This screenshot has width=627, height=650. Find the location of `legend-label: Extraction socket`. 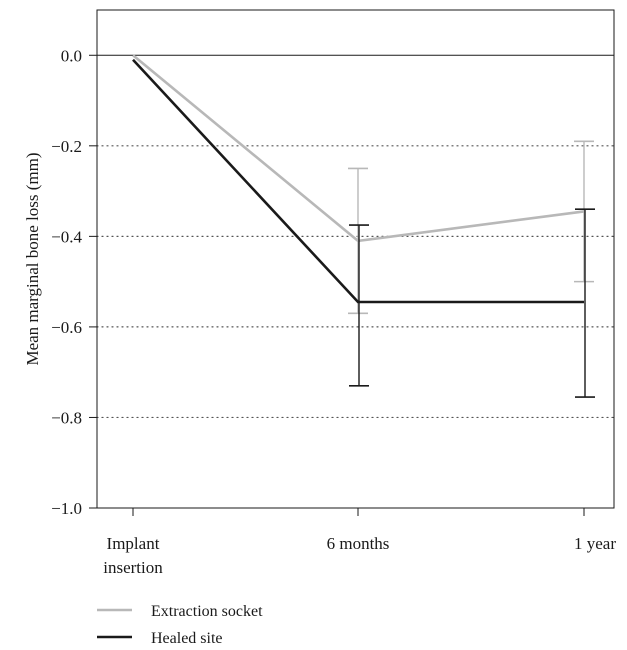

legend-label: Extraction socket is located at coordinates (207, 611).